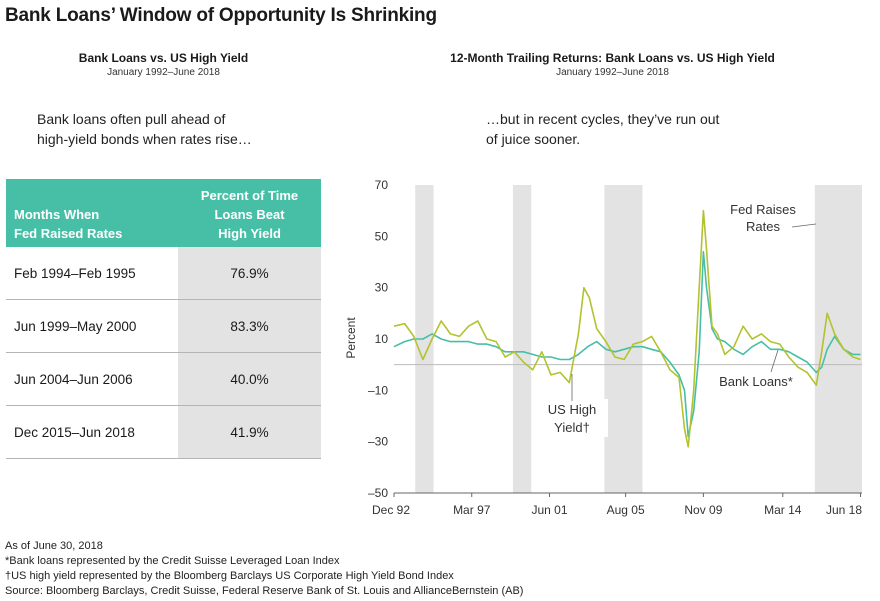  What do you see at coordinates (249, 432) in the screenshot?
I see `row-percent: 41.9%` at bounding box center [249, 432].